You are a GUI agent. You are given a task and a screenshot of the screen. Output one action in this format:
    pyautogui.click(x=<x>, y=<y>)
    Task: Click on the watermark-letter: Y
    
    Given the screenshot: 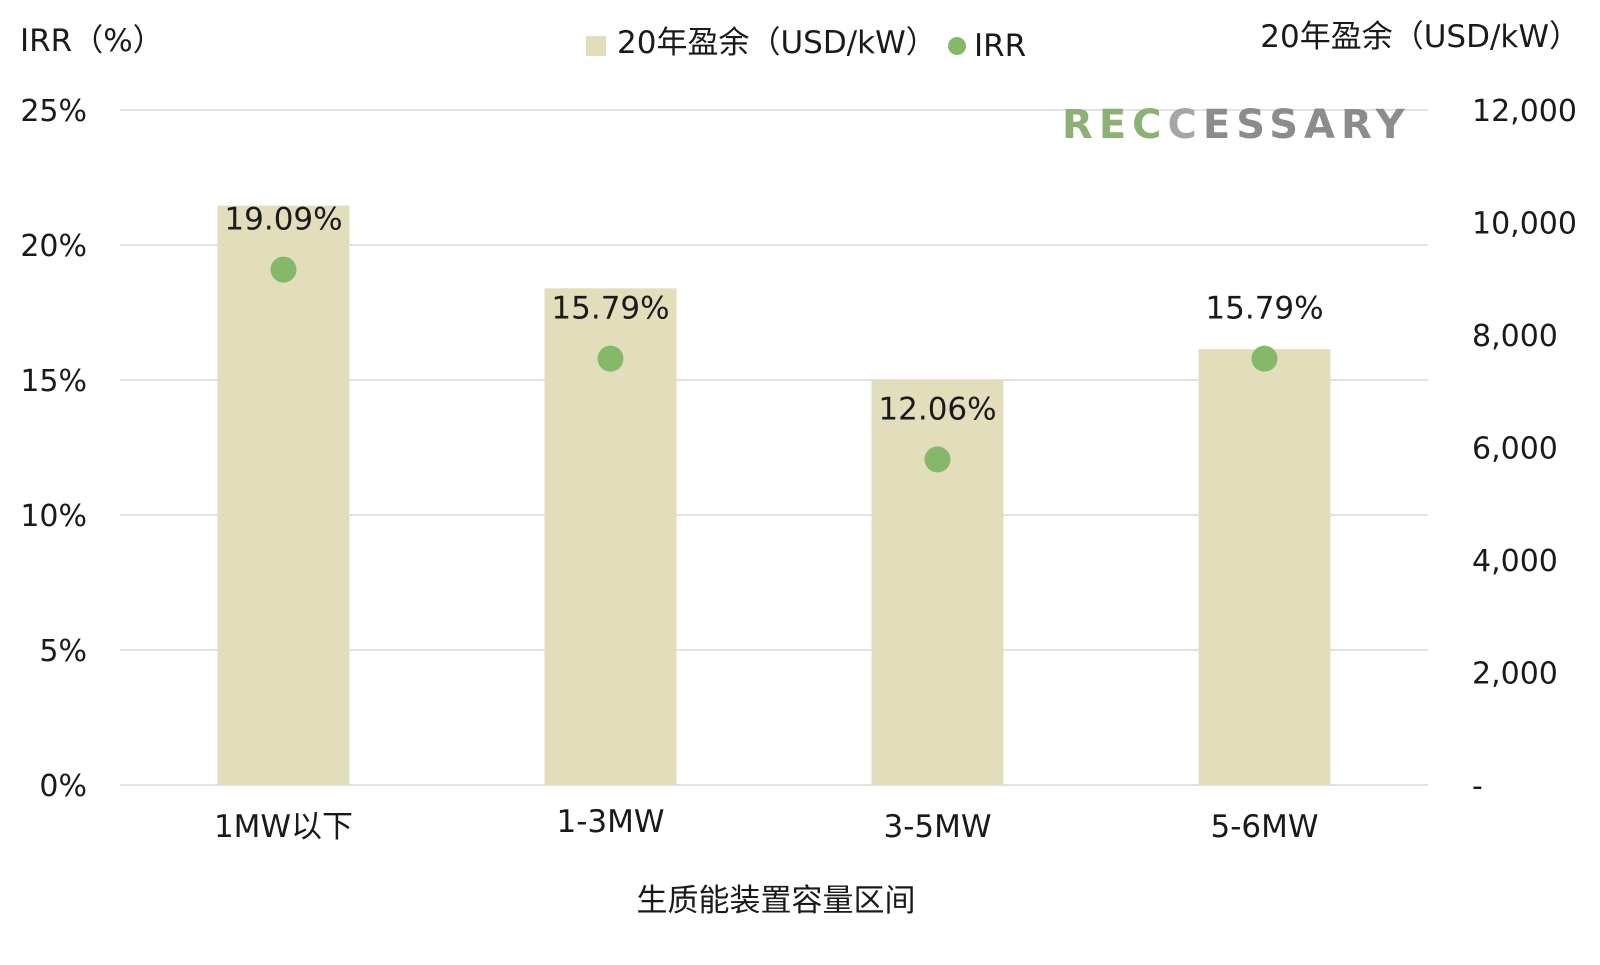 What is the action you would take?
    pyautogui.click(x=1393, y=125)
    